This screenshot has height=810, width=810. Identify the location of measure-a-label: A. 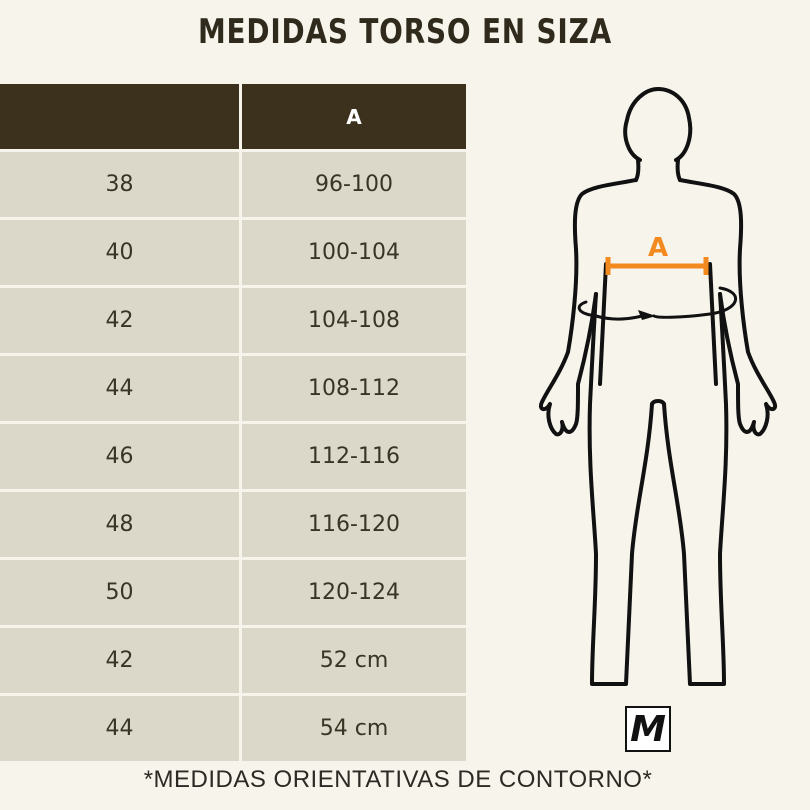
(658, 248).